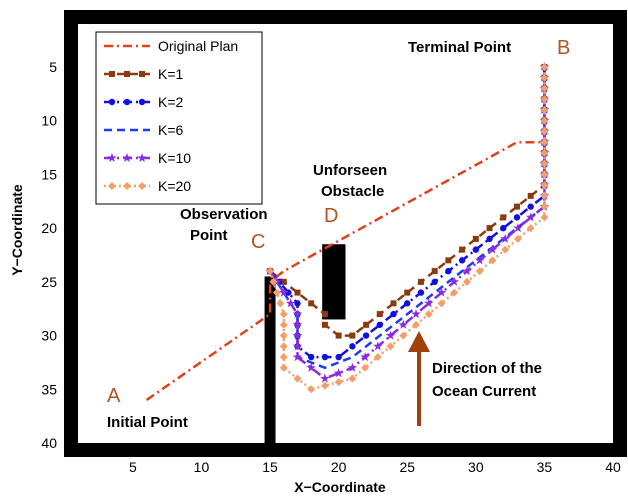  I want to click on legend-label: K=10, so click(174, 158).